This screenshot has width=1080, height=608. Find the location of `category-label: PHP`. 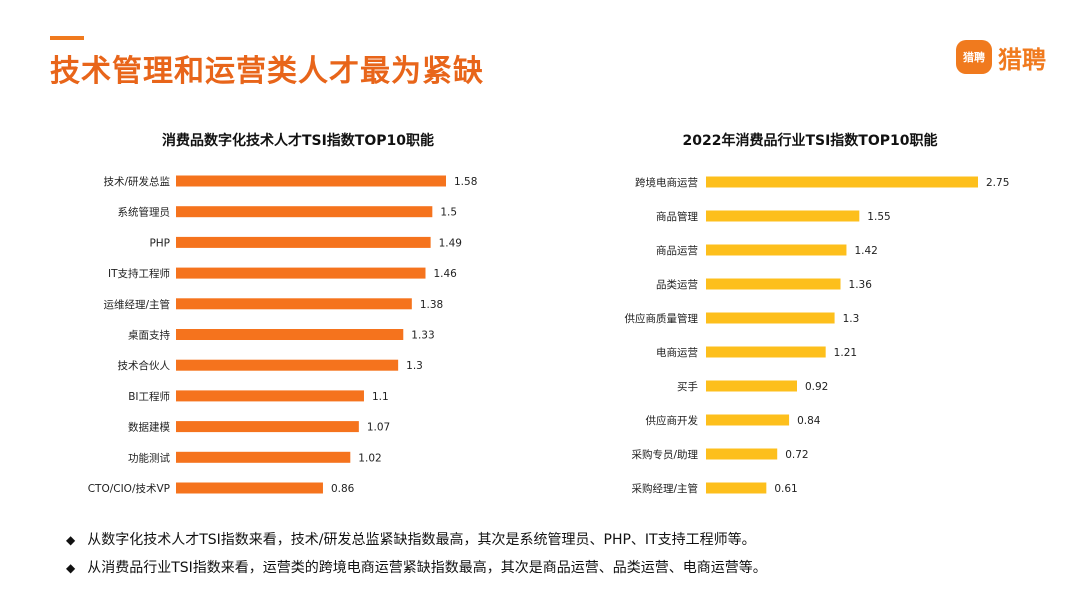

category-label: PHP is located at coordinates (159, 243).